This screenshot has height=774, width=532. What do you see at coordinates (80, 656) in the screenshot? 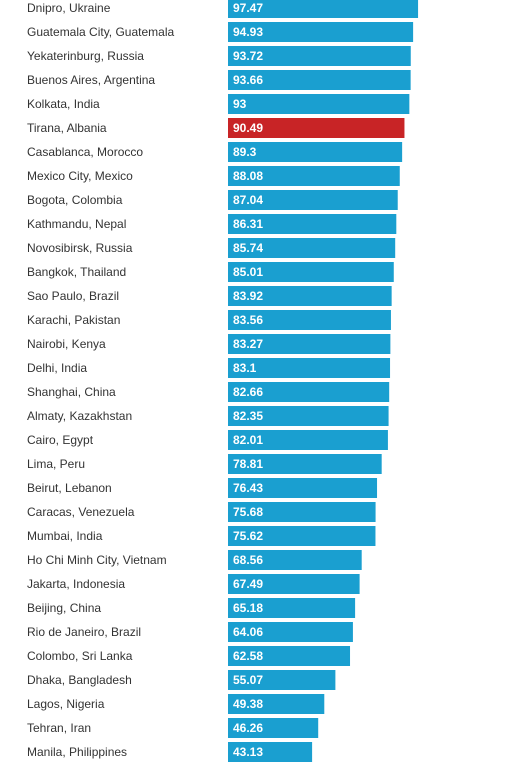
I see `category-label: Colombo, Sri Lanka` at bounding box center [80, 656].